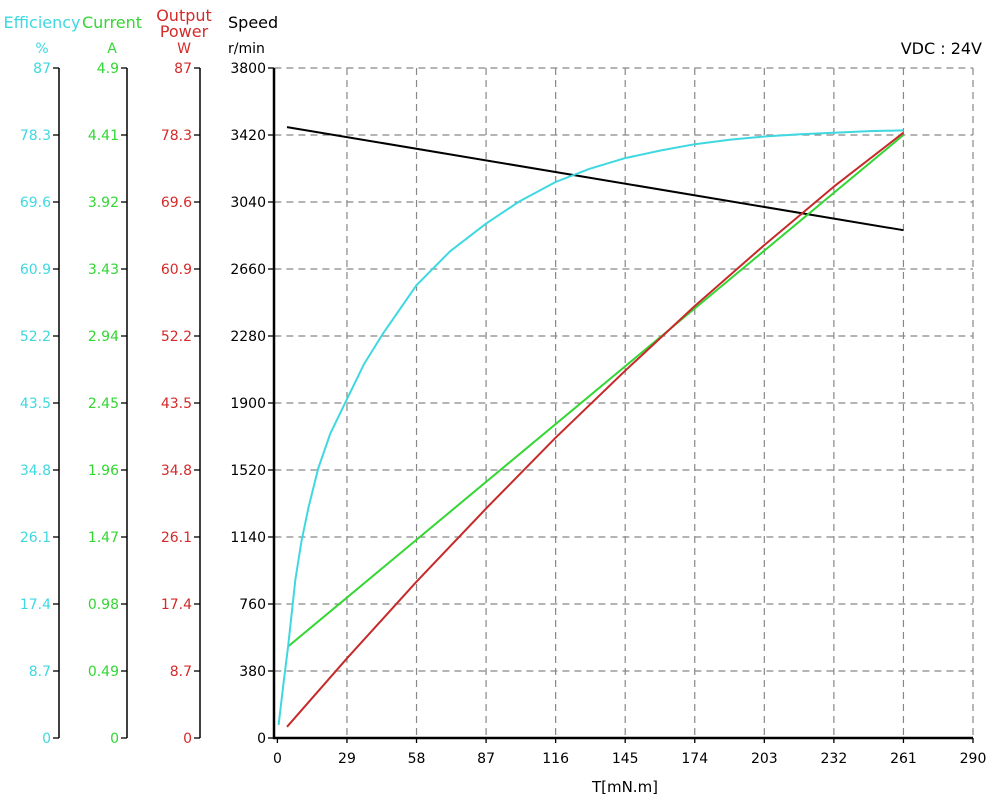 The height and width of the screenshot is (808, 1000). What do you see at coordinates (248, 538) in the screenshot?
I see `speed-tick-label: 1140` at bounding box center [248, 538].